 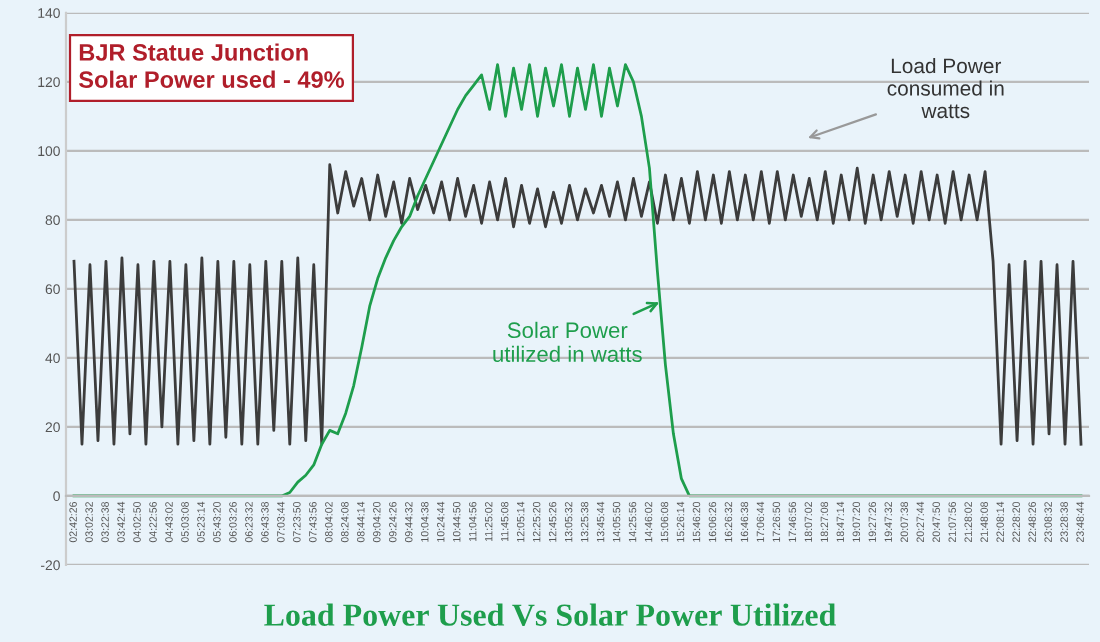 What do you see at coordinates (567, 342) in the screenshot?
I see `annotation: Solar Power utilized in watts` at bounding box center [567, 342].